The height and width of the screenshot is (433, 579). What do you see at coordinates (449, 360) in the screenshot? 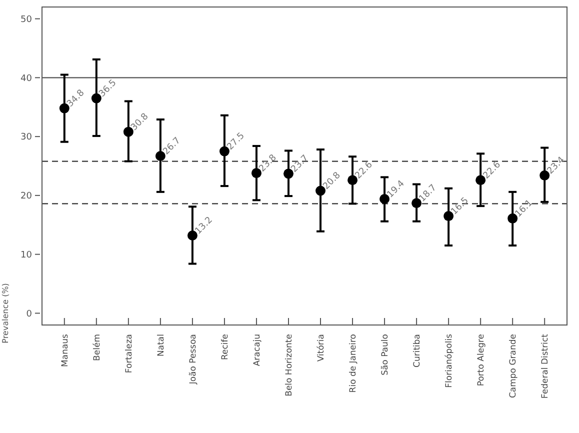
I see `x-tick-label: Florianópolis` at bounding box center [449, 360].